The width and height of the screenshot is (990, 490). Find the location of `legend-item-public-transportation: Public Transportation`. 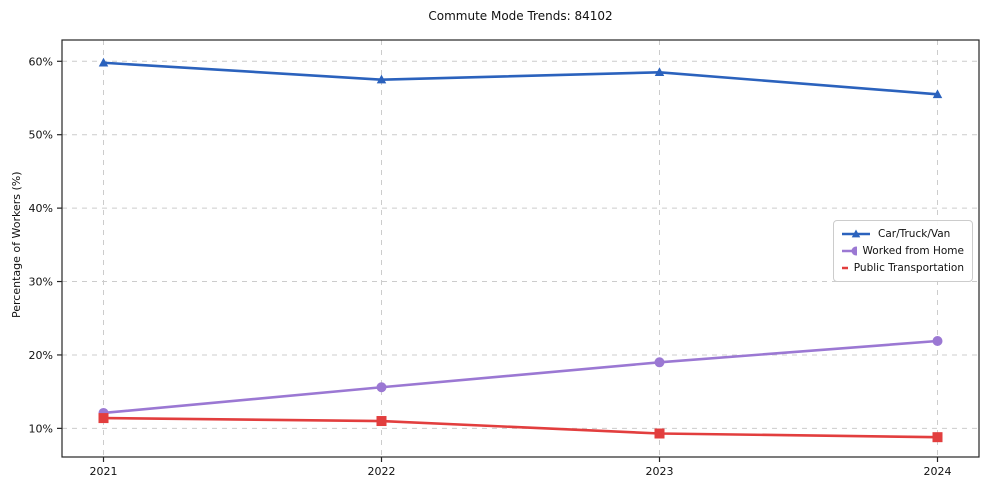

legend-item-public-transportation: Public Transportation is located at coordinates (902, 268).